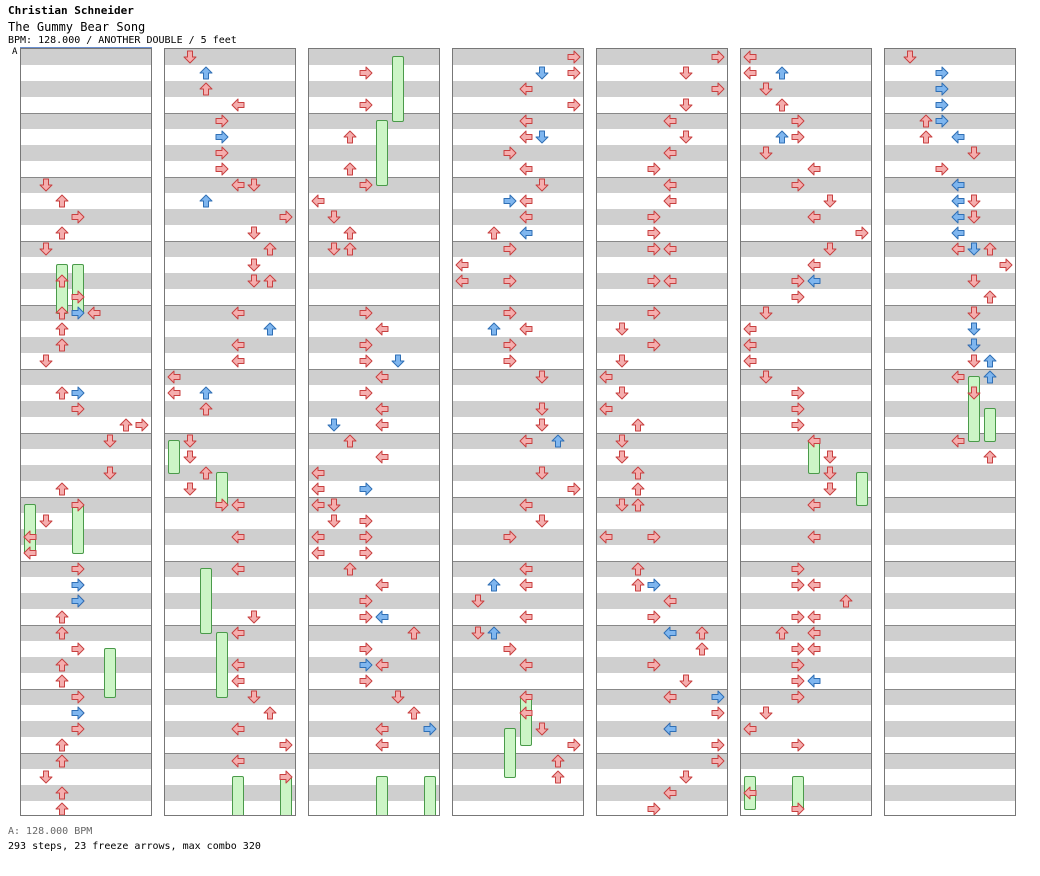  I want to click on artist-name: Christian Schneider, so click(71, 10).